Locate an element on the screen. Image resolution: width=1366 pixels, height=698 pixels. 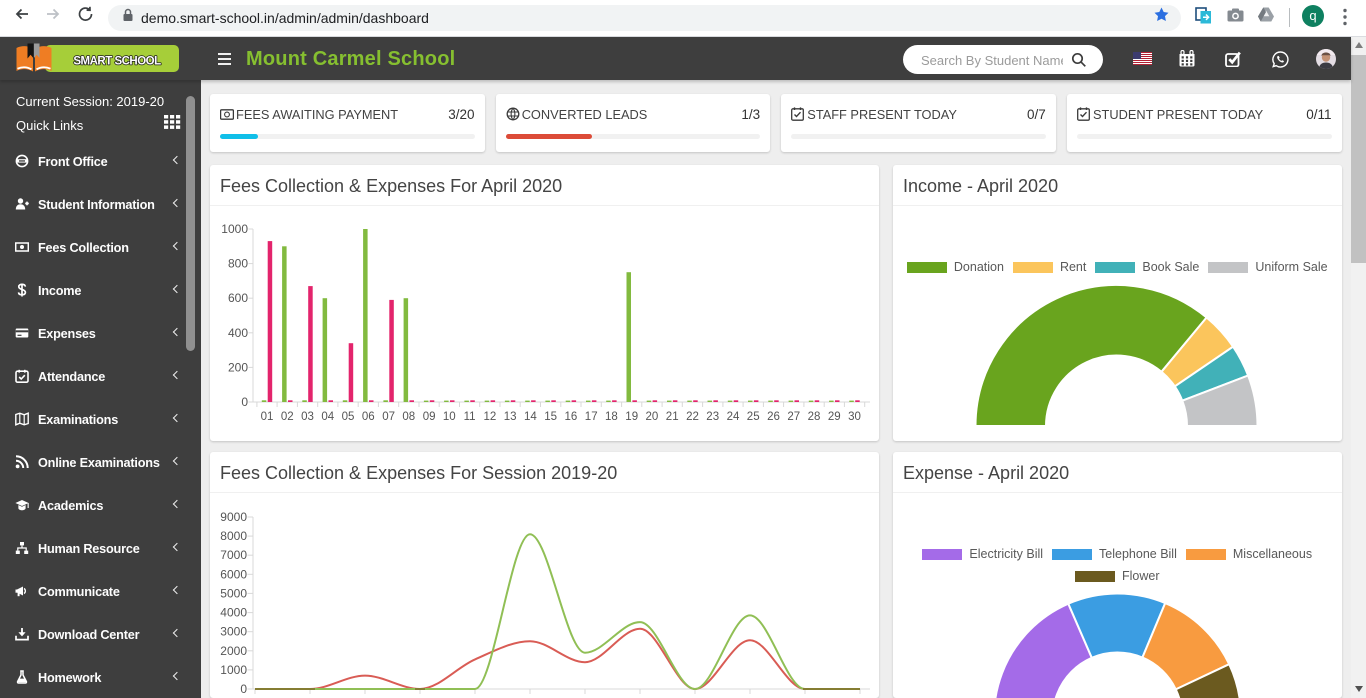
svg-text: 25 is located at coordinates (753, 417).